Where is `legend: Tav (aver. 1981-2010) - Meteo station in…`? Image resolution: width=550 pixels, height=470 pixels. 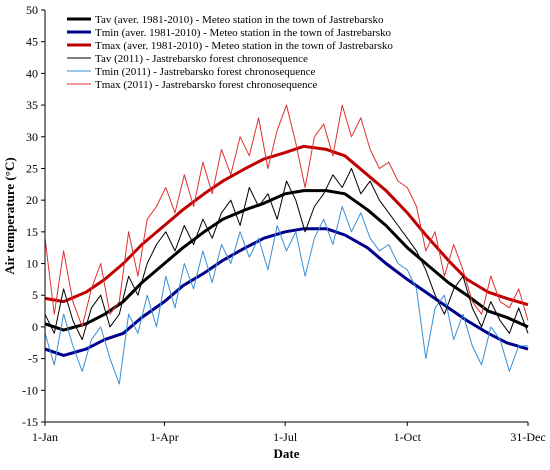 legend: Tav (aver. 1981-2010) - Meteo station in… is located at coordinates (230, 52).